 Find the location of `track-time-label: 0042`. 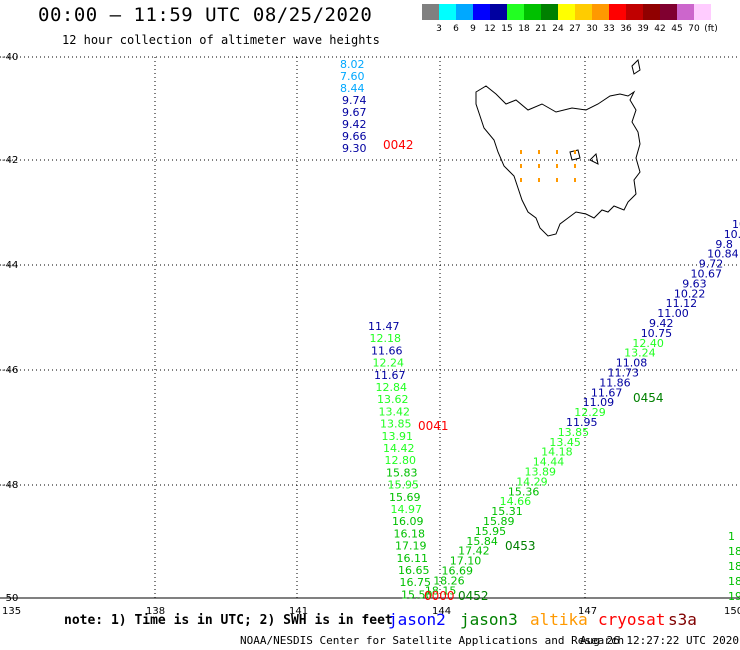

track-time-label: 0042 is located at coordinates (398, 145).